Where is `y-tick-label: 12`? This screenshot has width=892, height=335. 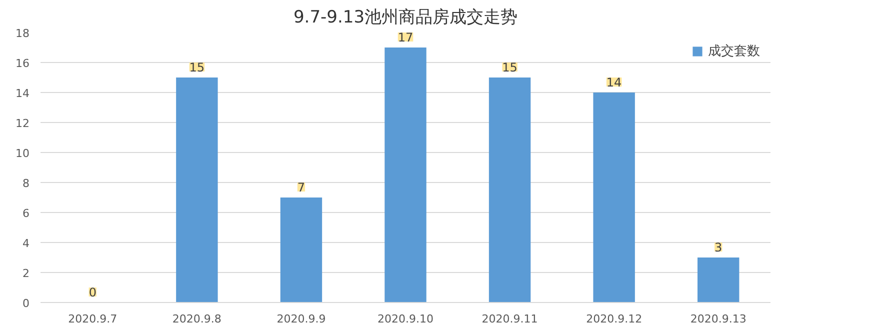 y-tick-label: 12 is located at coordinates (23, 123).